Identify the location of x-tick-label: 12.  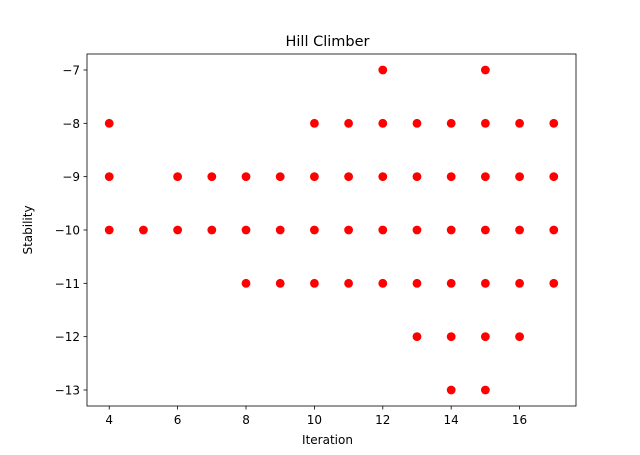
(382, 420).